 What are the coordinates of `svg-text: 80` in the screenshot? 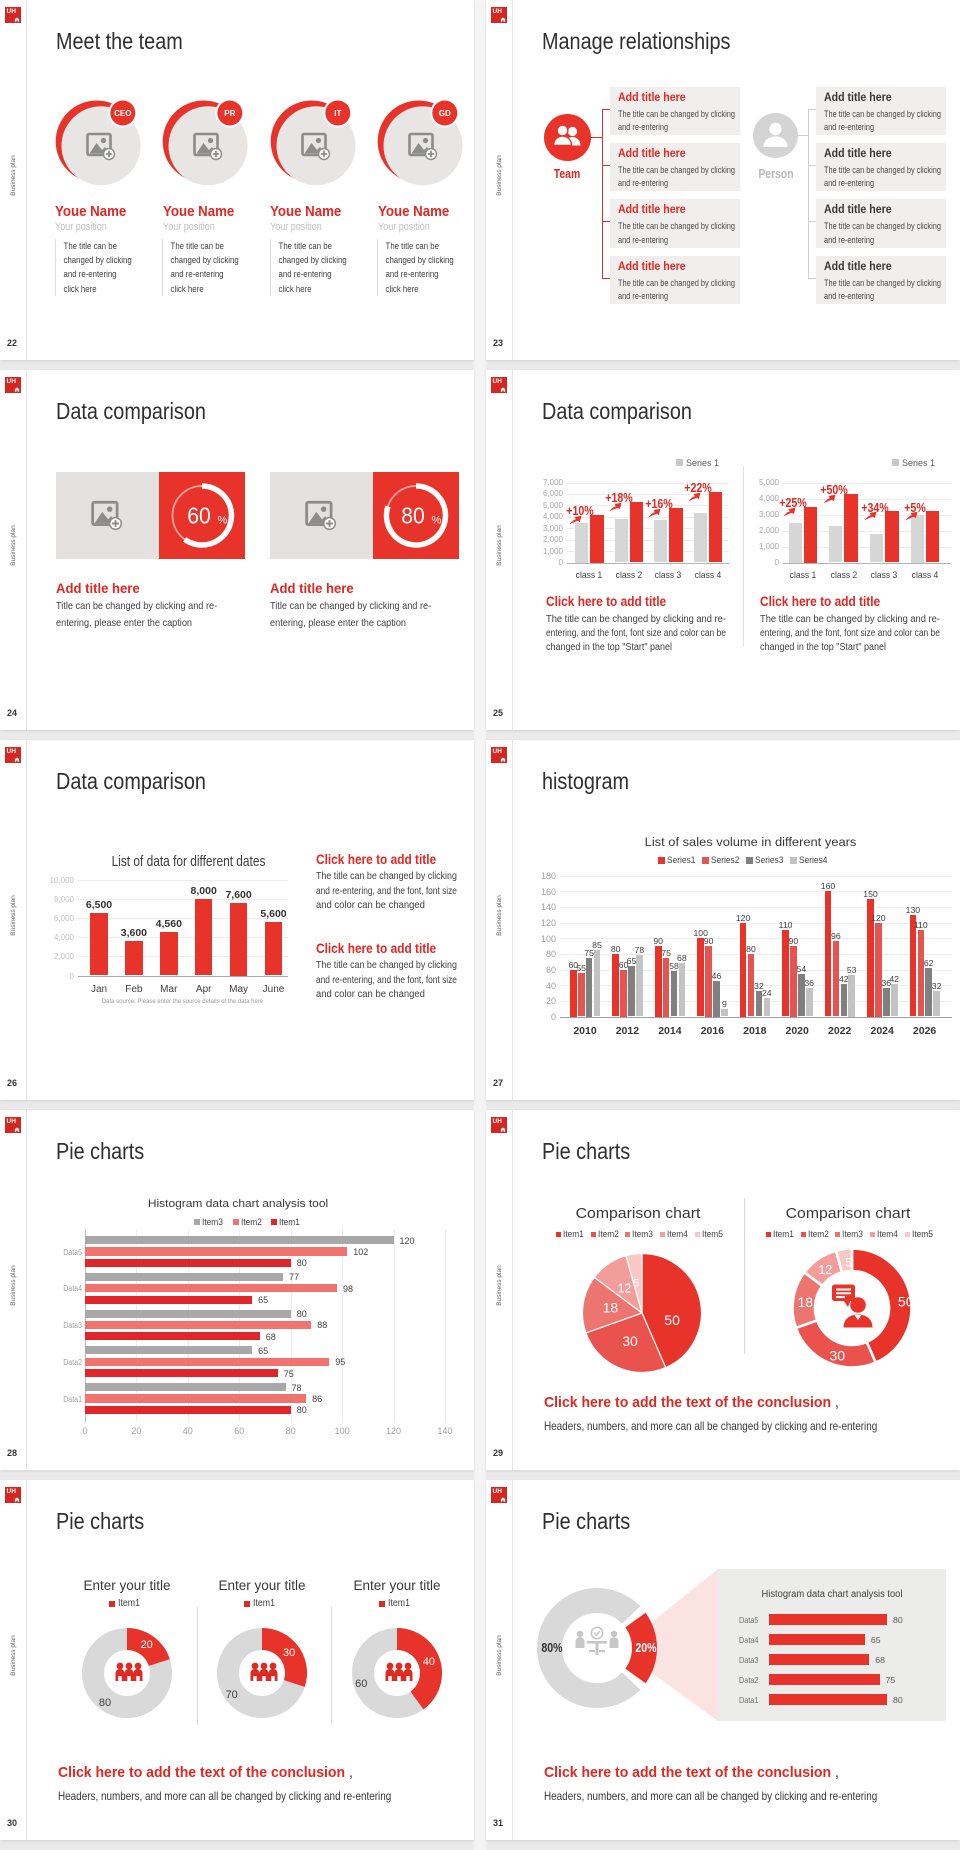 It's located at (413, 515).